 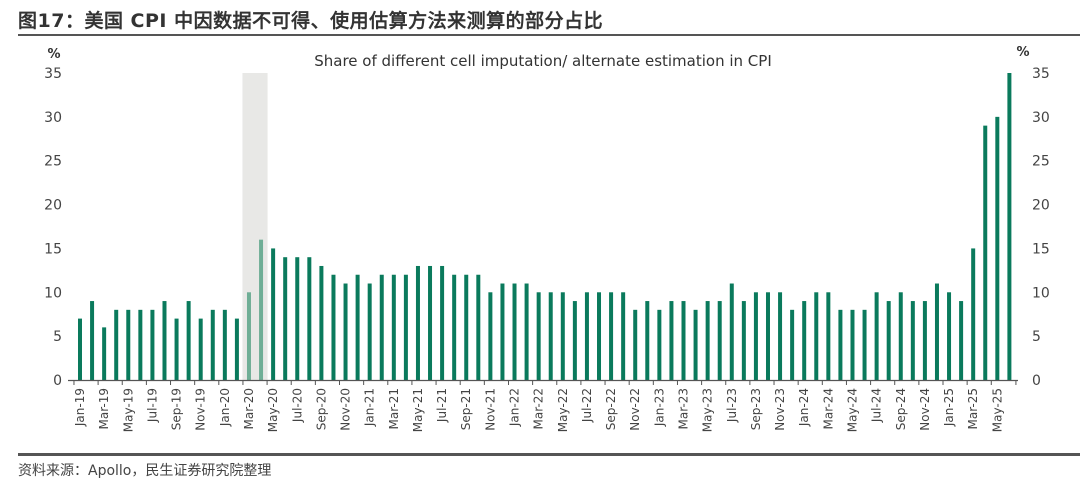 What do you see at coordinates (997, 410) in the screenshot?
I see `x-tick-label: May-25` at bounding box center [997, 410].